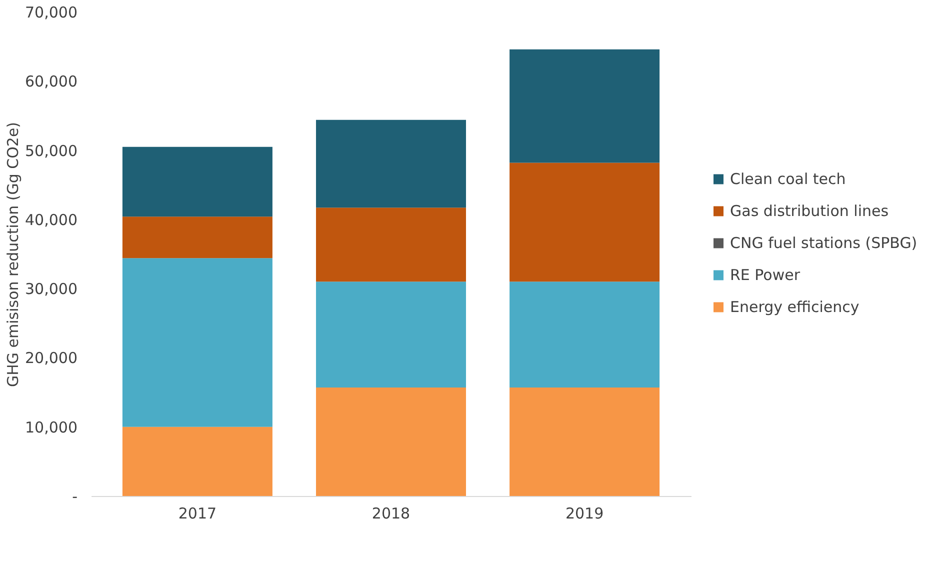 Image resolution: width=933 pixels, height=582 pixels. I want to click on x-tick-label: 2018, so click(391, 513).